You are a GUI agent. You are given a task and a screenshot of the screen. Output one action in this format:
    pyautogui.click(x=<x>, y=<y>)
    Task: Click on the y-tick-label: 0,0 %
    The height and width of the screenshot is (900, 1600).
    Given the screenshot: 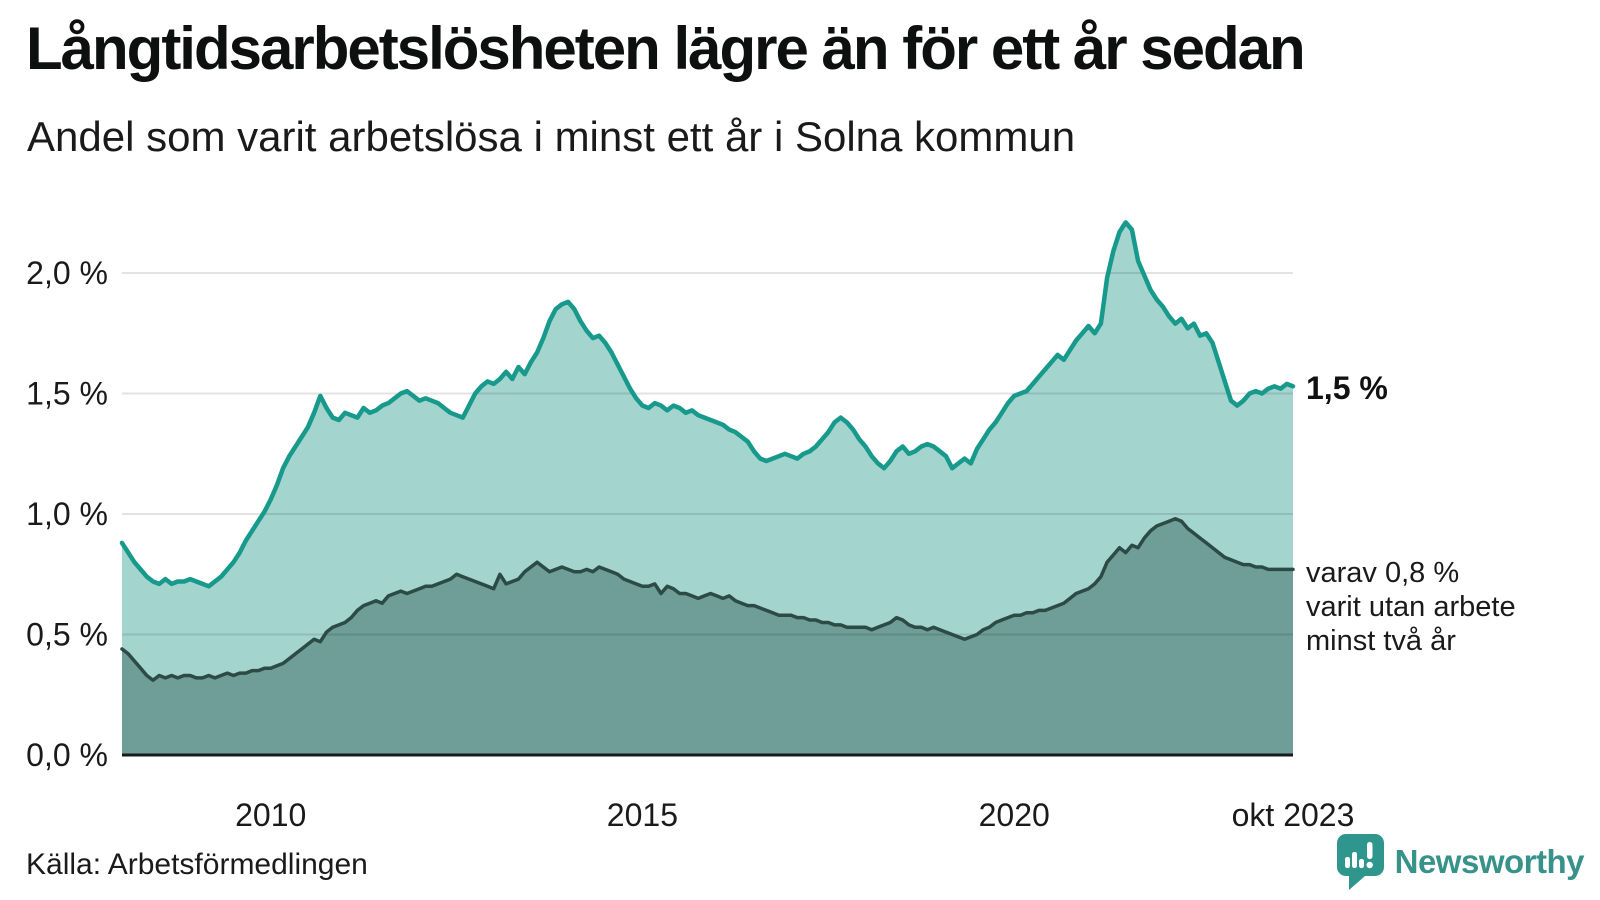 What is the action you would take?
    pyautogui.click(x=67, y=755)
    